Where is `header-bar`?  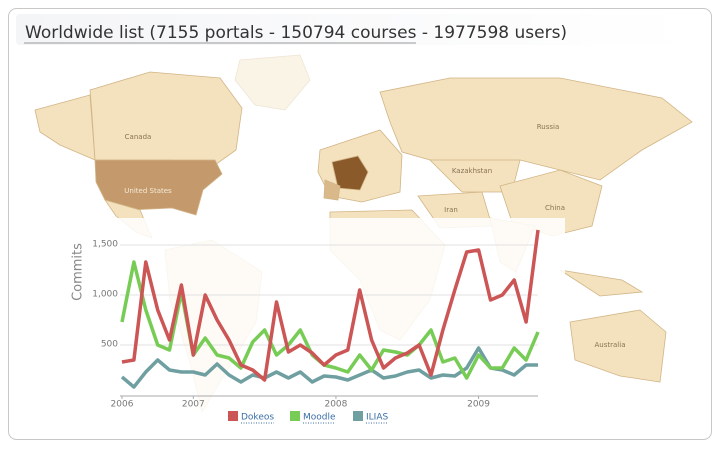 header-bar is located at coordinates (354, 29).